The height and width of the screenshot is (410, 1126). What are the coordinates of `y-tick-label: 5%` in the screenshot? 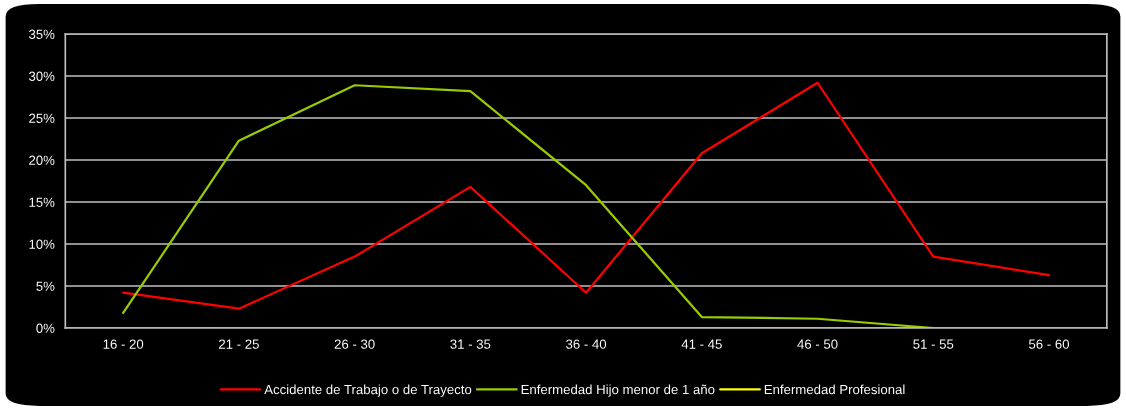 It's located at (45, 286).